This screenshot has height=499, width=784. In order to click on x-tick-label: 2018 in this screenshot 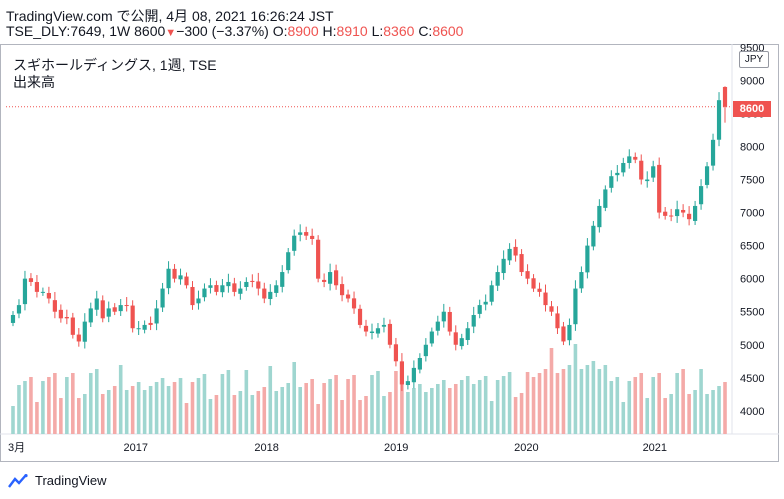, I will do `click(266, 448)`.